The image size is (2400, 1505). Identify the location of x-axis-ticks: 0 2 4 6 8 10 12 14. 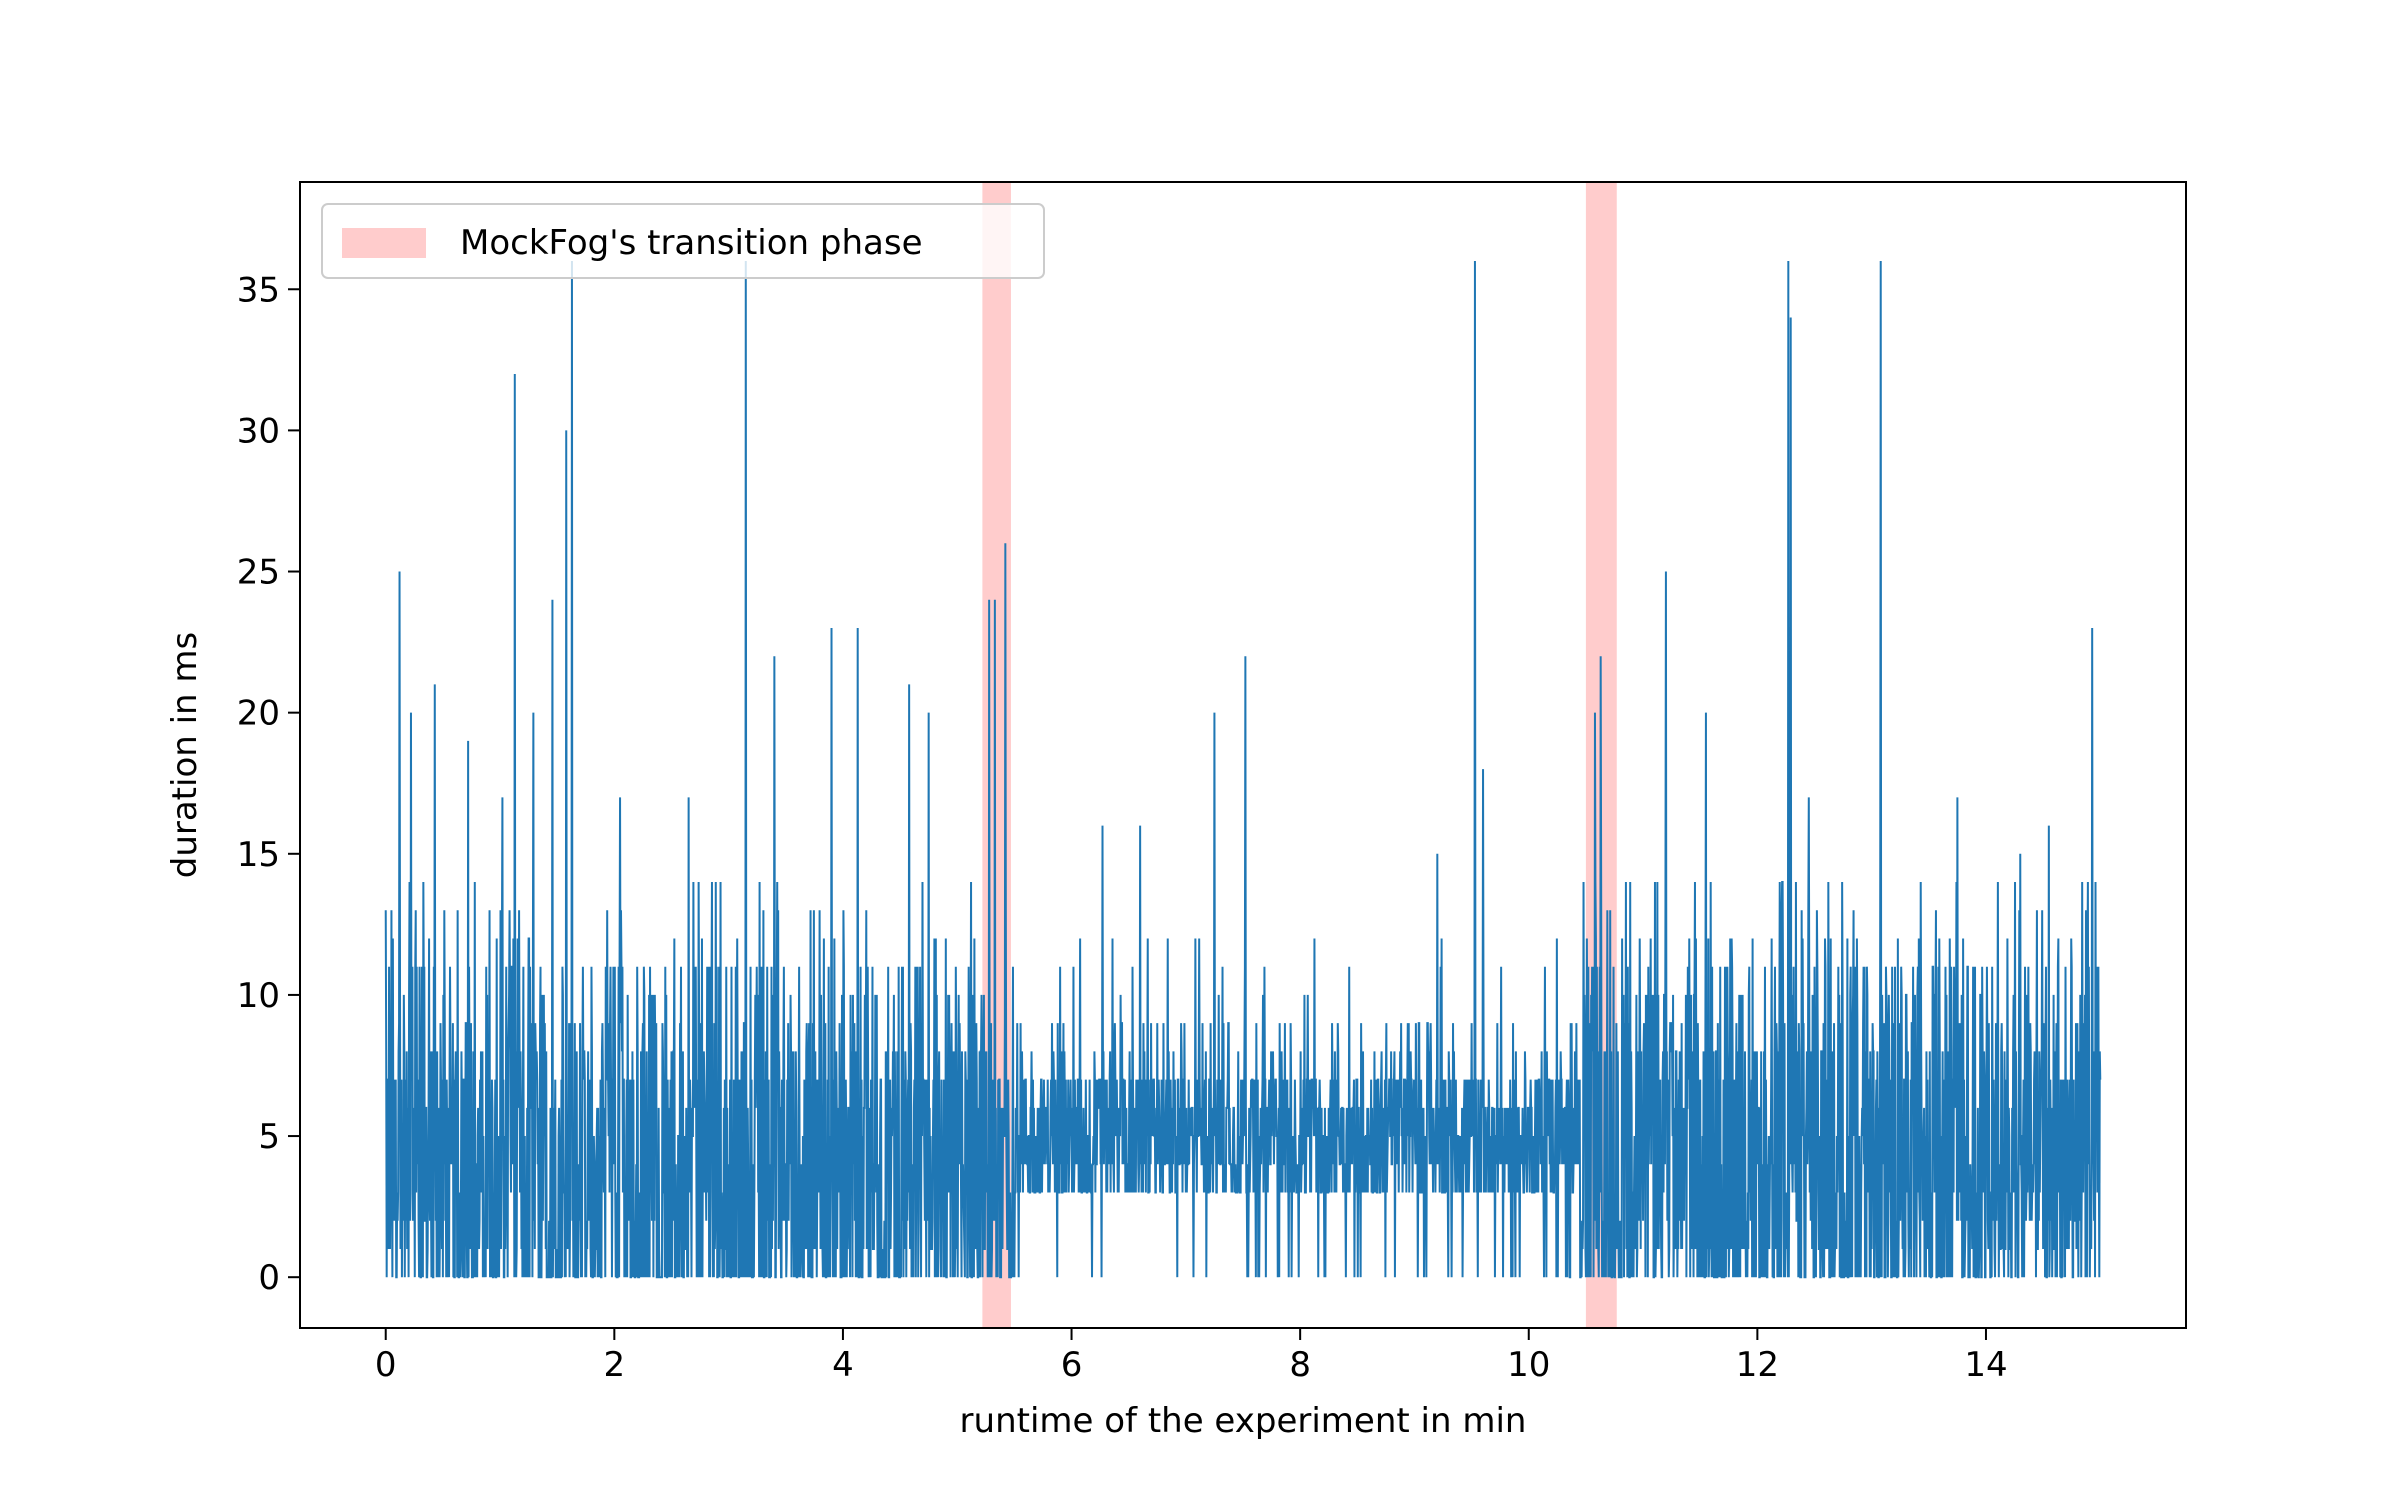
(1191, 1356).